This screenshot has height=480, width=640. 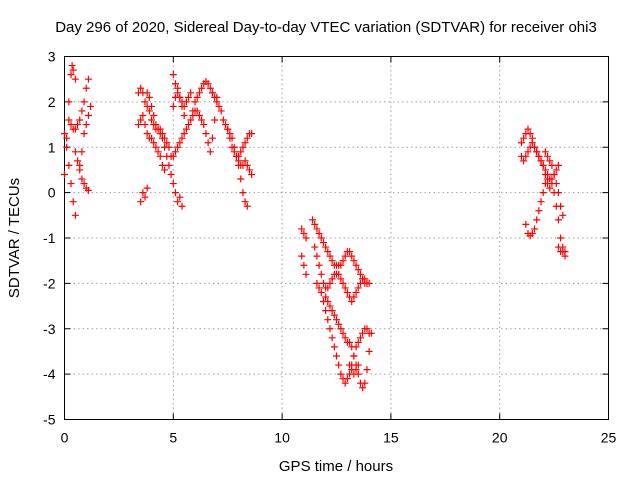 I want to click on series-pass-a5, so click(x=81, y=171).